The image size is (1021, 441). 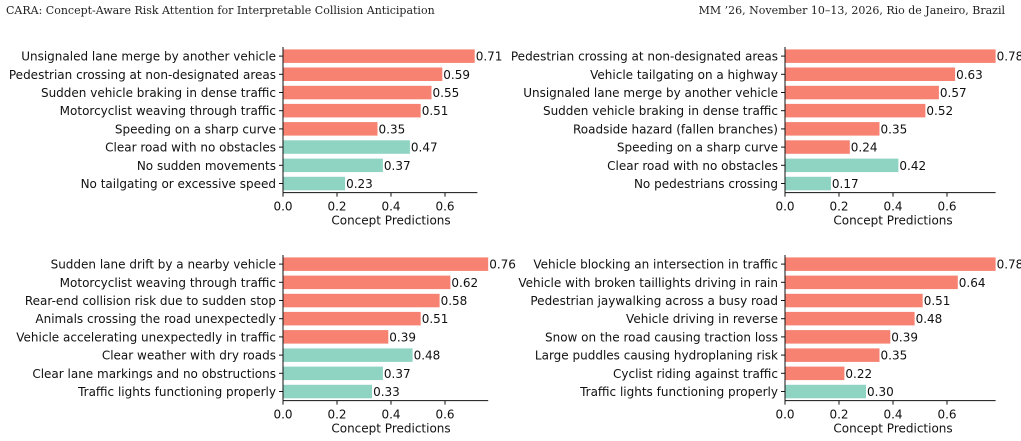 What do you see at coordinates (678, 392) in the screenshot?
I see `category-label: Traffic lights functioning properly` at bounding box center [678, 392].